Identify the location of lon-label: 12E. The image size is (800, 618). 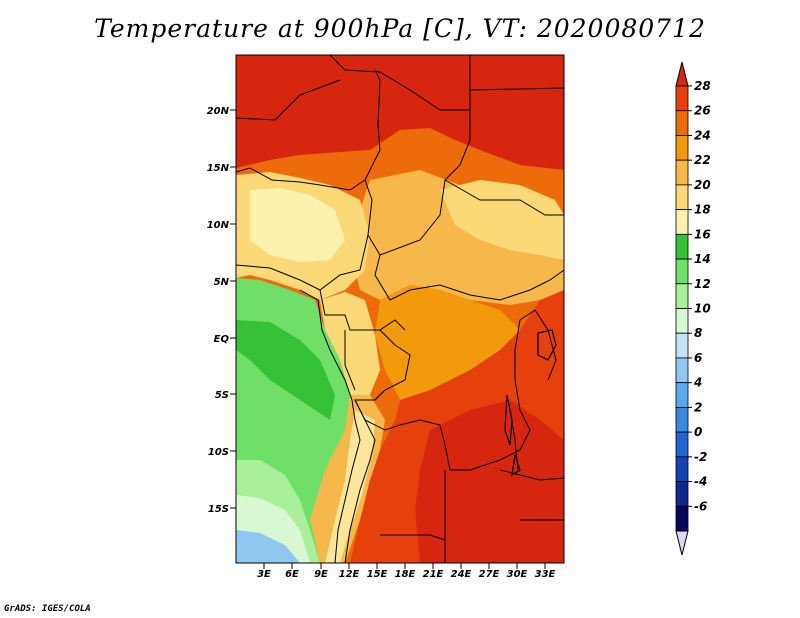
(349, 574).